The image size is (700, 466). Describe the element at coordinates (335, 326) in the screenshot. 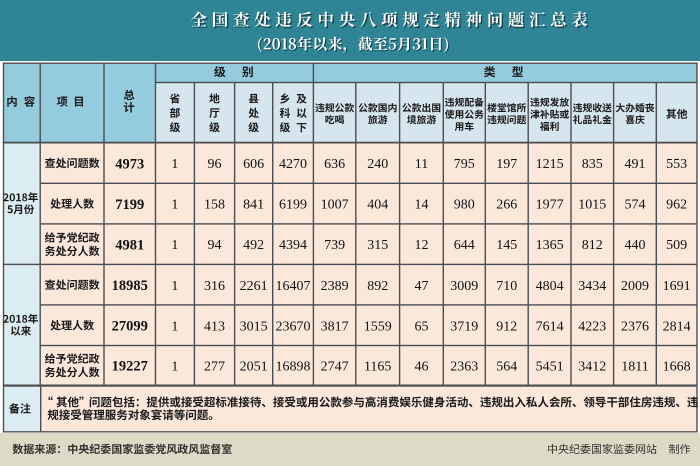

I see `svg-text: 3817` at that location.